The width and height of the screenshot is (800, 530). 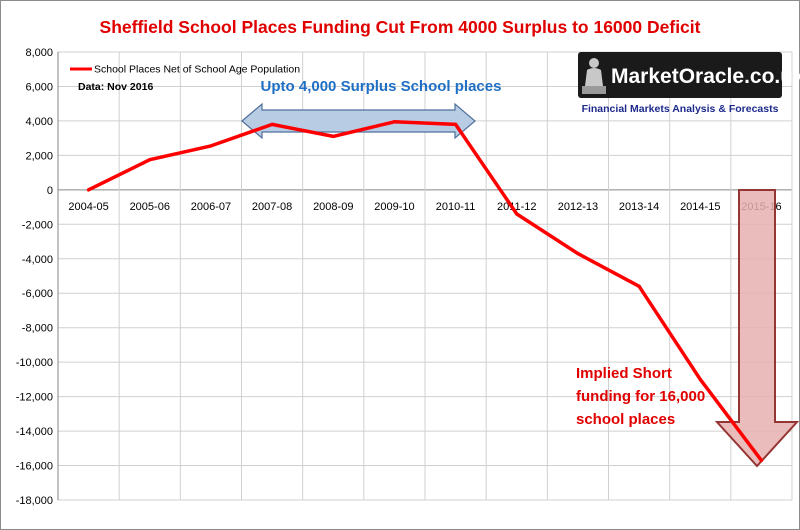 I want to click on x-tick-label: 2011-12, so click(x=517, y=207).